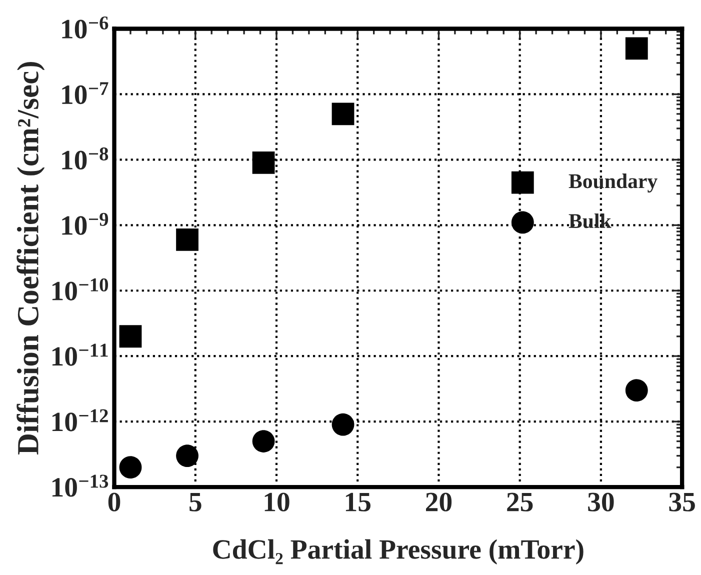 Image resolution: width=701 pixels, height=575 pixels. What do you see at coordinates (601, 502) in the screenshot?
I see `x-tick-label: 30` at bounding box center [601, 502].